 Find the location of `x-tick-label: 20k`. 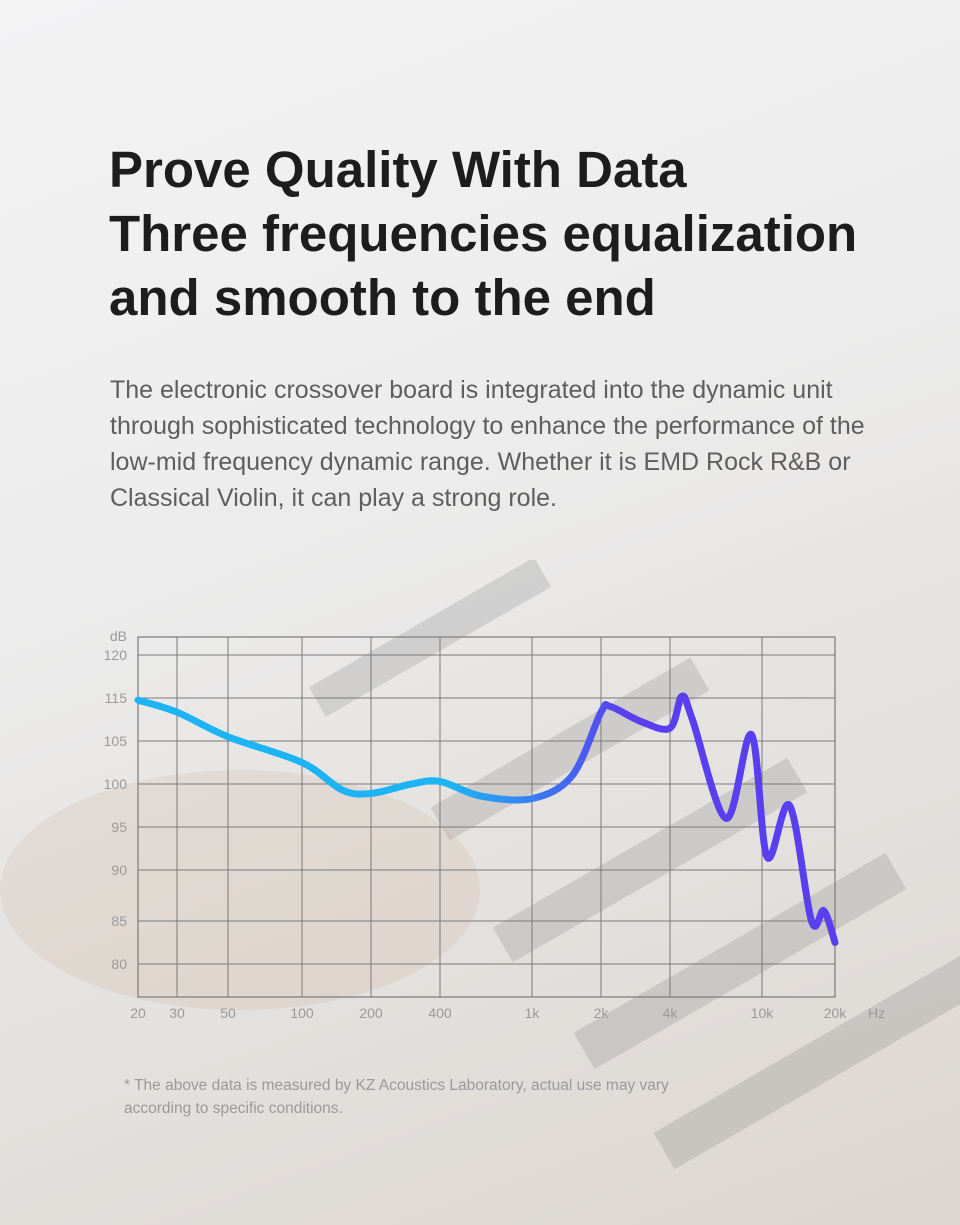

x-tick-label: 20k is located at coordinates (836, 1013).